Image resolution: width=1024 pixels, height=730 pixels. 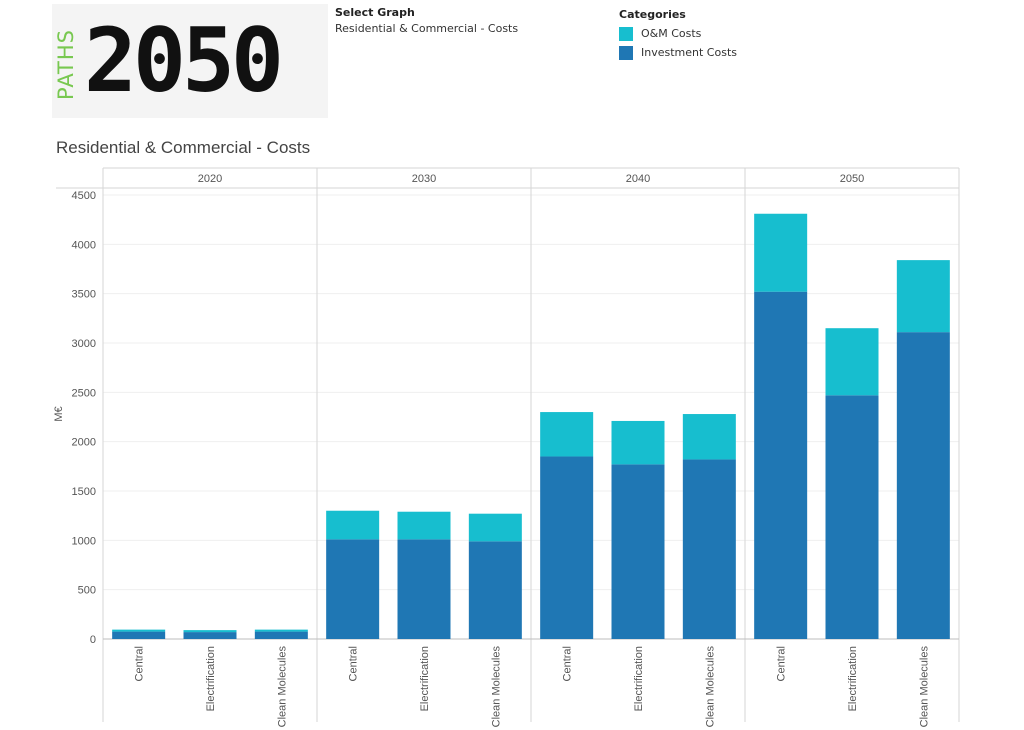 I want to click on select-graph-value: Residential & Commercial - Costs, so click(x=427, y=28).